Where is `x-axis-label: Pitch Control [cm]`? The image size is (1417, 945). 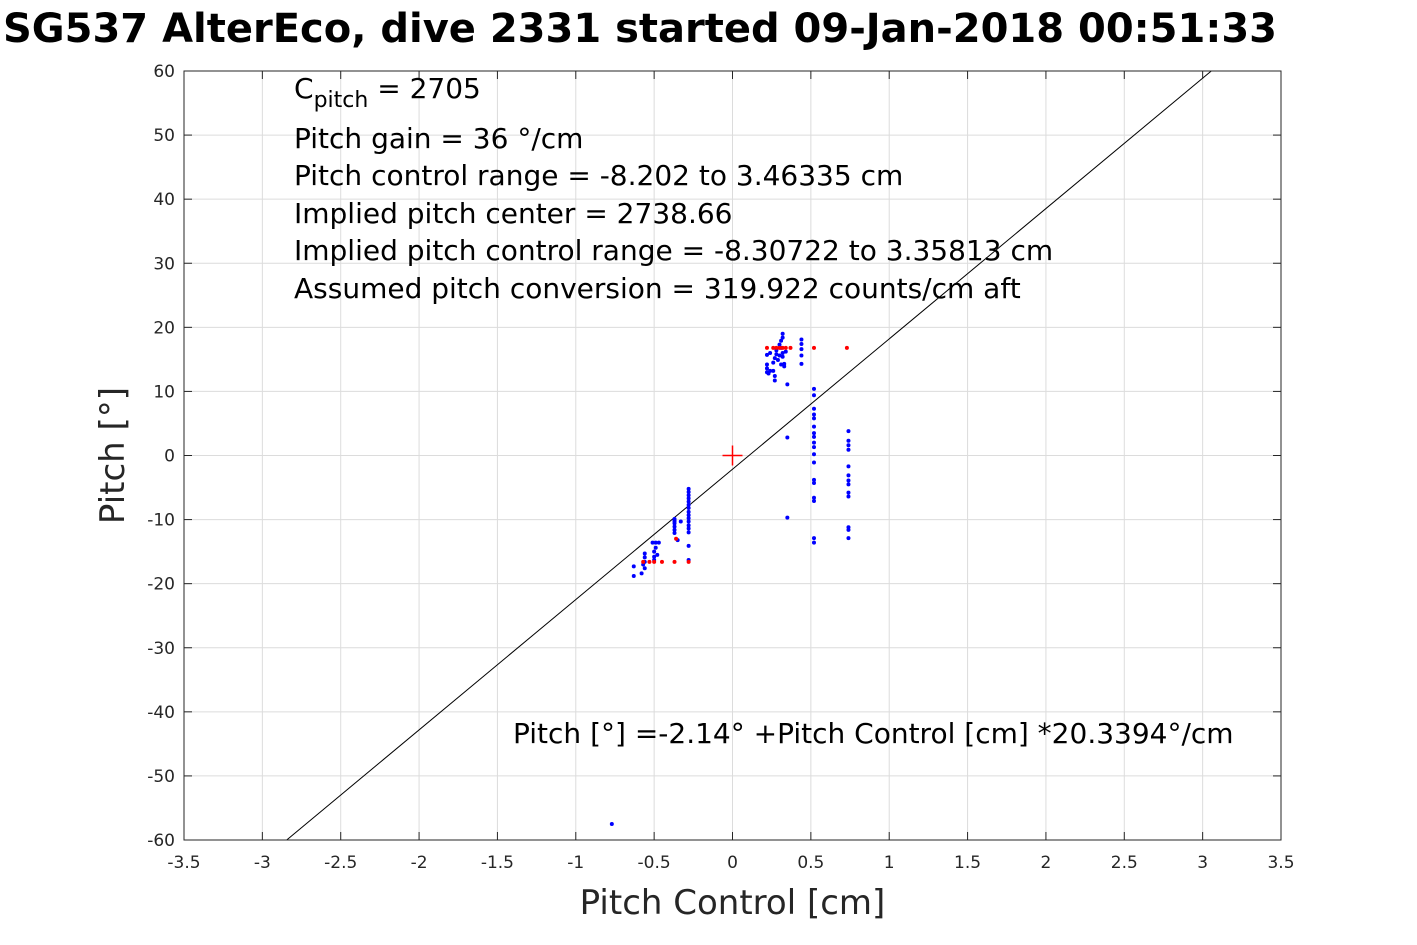
x-axis-label: Pitch Control [cm] is located at coordinates (733, 903).